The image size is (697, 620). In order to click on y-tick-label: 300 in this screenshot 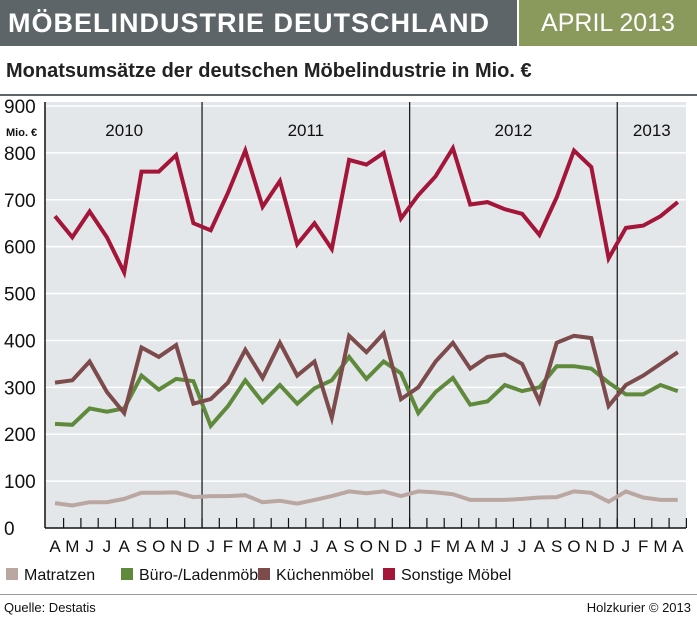, I will do `click(20, 388)`.